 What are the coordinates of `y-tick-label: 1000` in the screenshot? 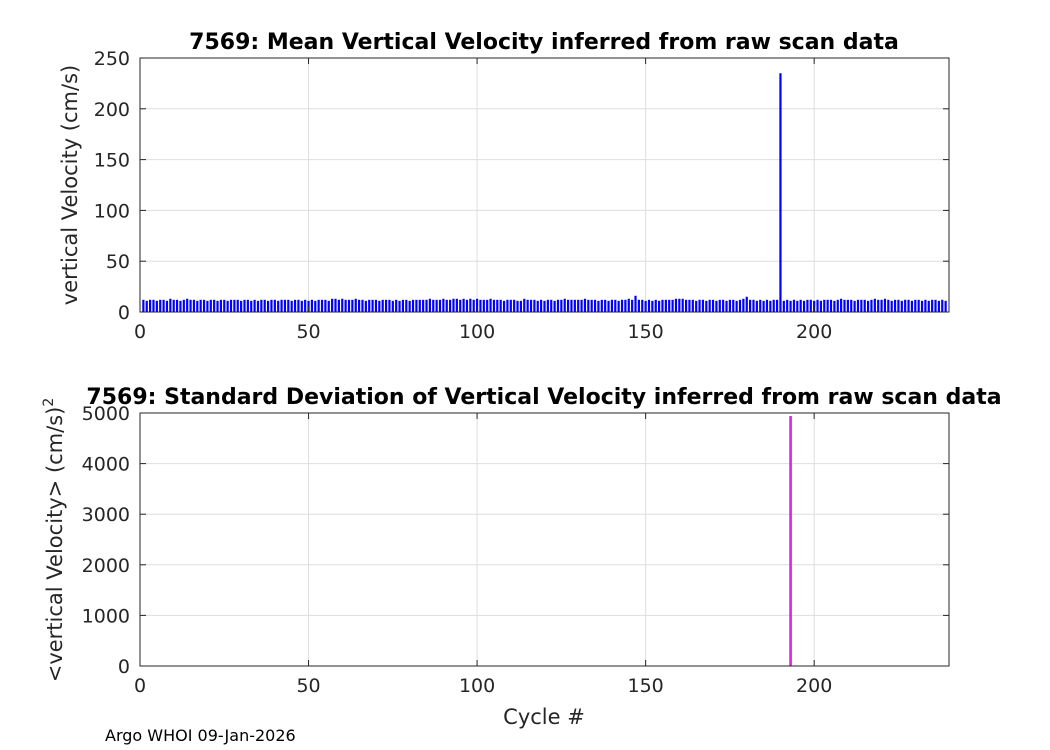 It's located at (106, 616).